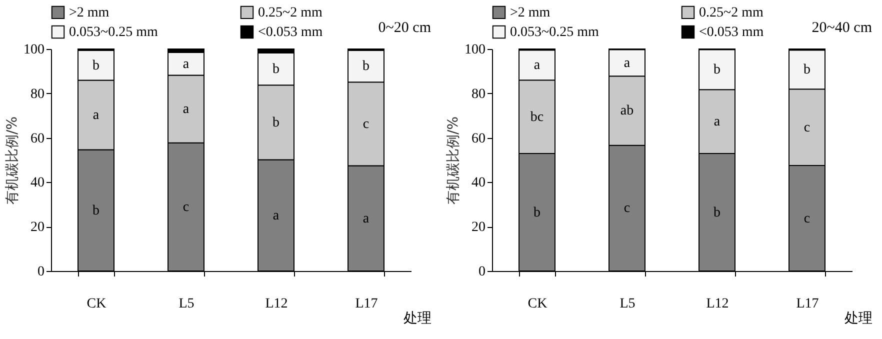 The width and height of the screenshot is (882, 339). Describe the element at coordinates (842, 28) in the screenshot. I see `chart-title: 20~40 cm` at that location.